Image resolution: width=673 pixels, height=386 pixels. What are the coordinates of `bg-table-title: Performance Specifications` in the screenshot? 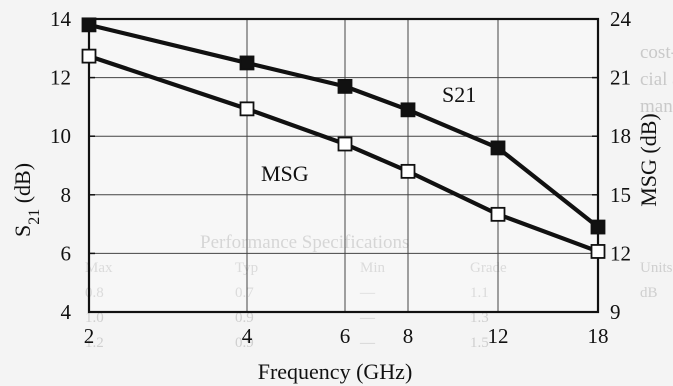 It's located at (304, 242).